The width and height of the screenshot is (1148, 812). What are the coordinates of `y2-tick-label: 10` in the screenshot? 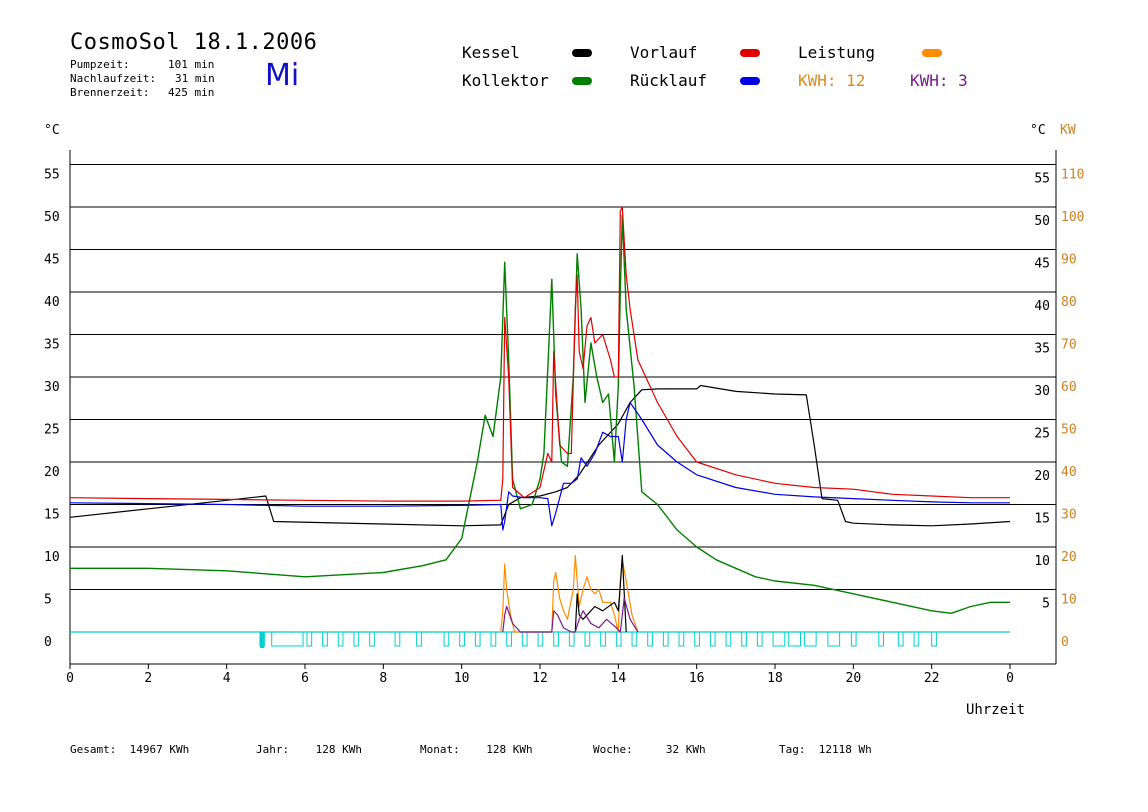 It's located at (1069, 600).